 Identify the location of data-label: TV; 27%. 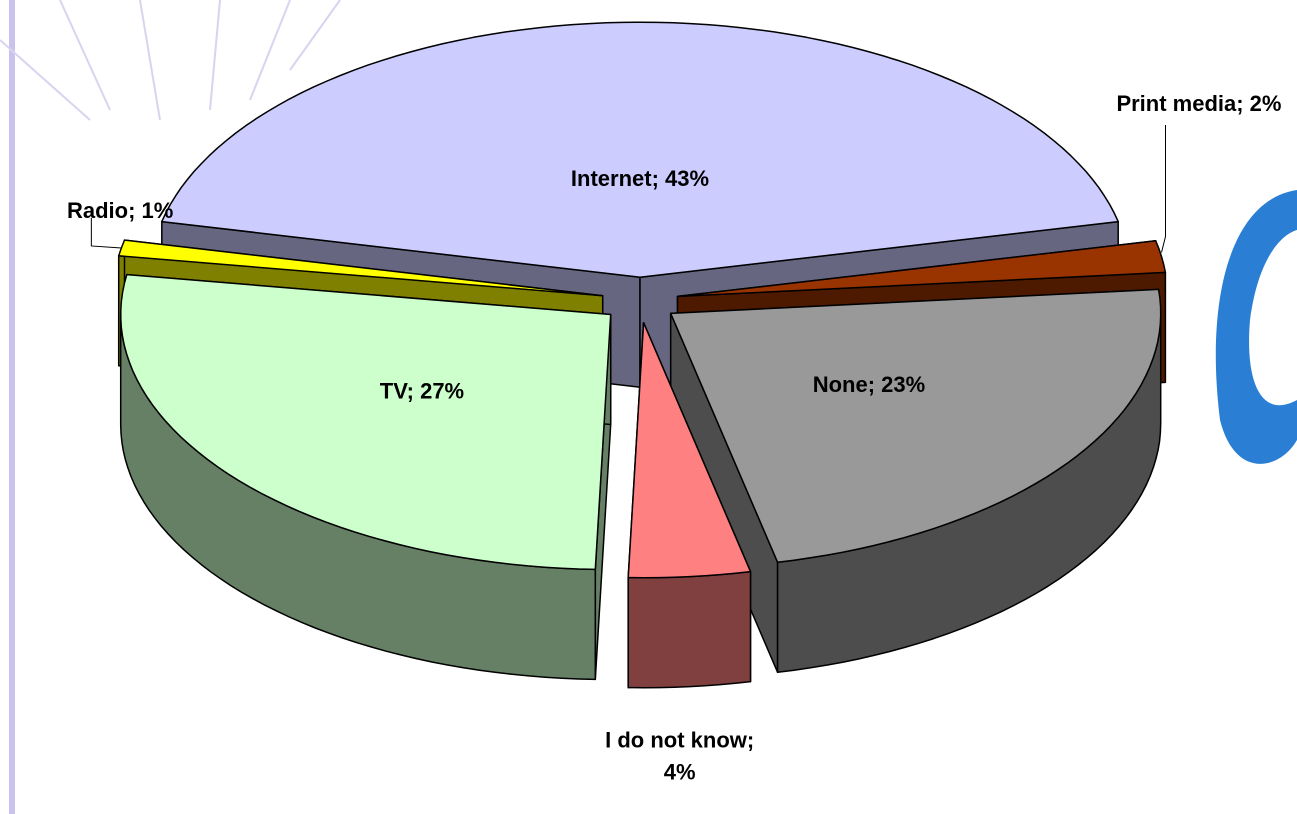
(422, 391).